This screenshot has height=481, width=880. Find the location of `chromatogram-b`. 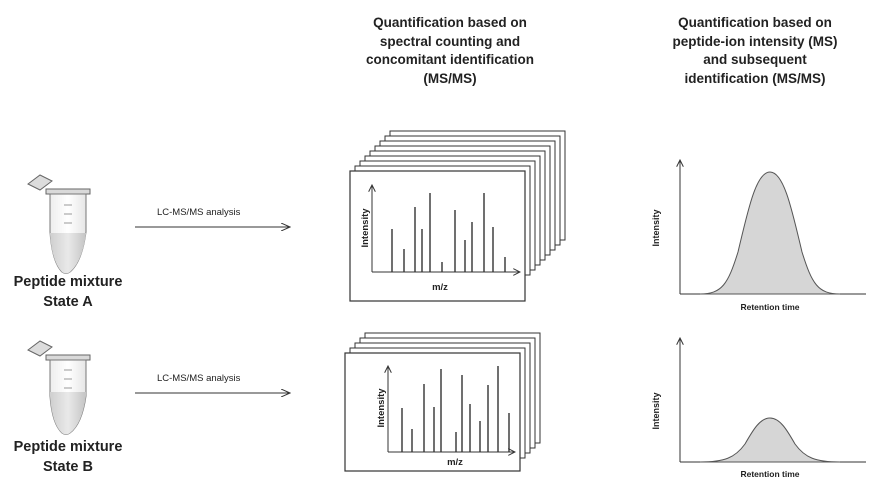

chromatogram-b is located at coordinates (773, 400).